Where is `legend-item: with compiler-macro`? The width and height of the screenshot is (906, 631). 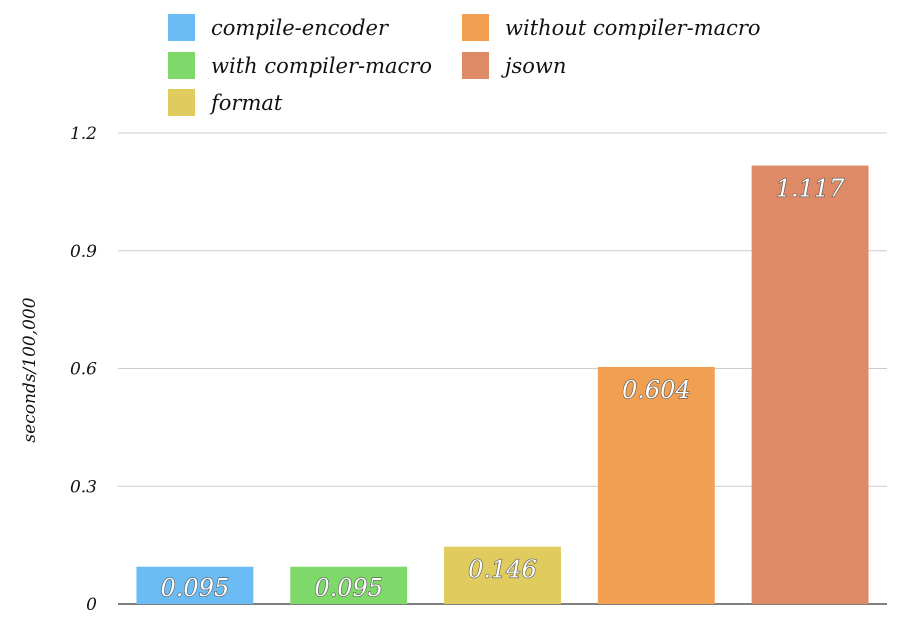
legend-item: with compiler-macro is located at coordinates (300, 65).